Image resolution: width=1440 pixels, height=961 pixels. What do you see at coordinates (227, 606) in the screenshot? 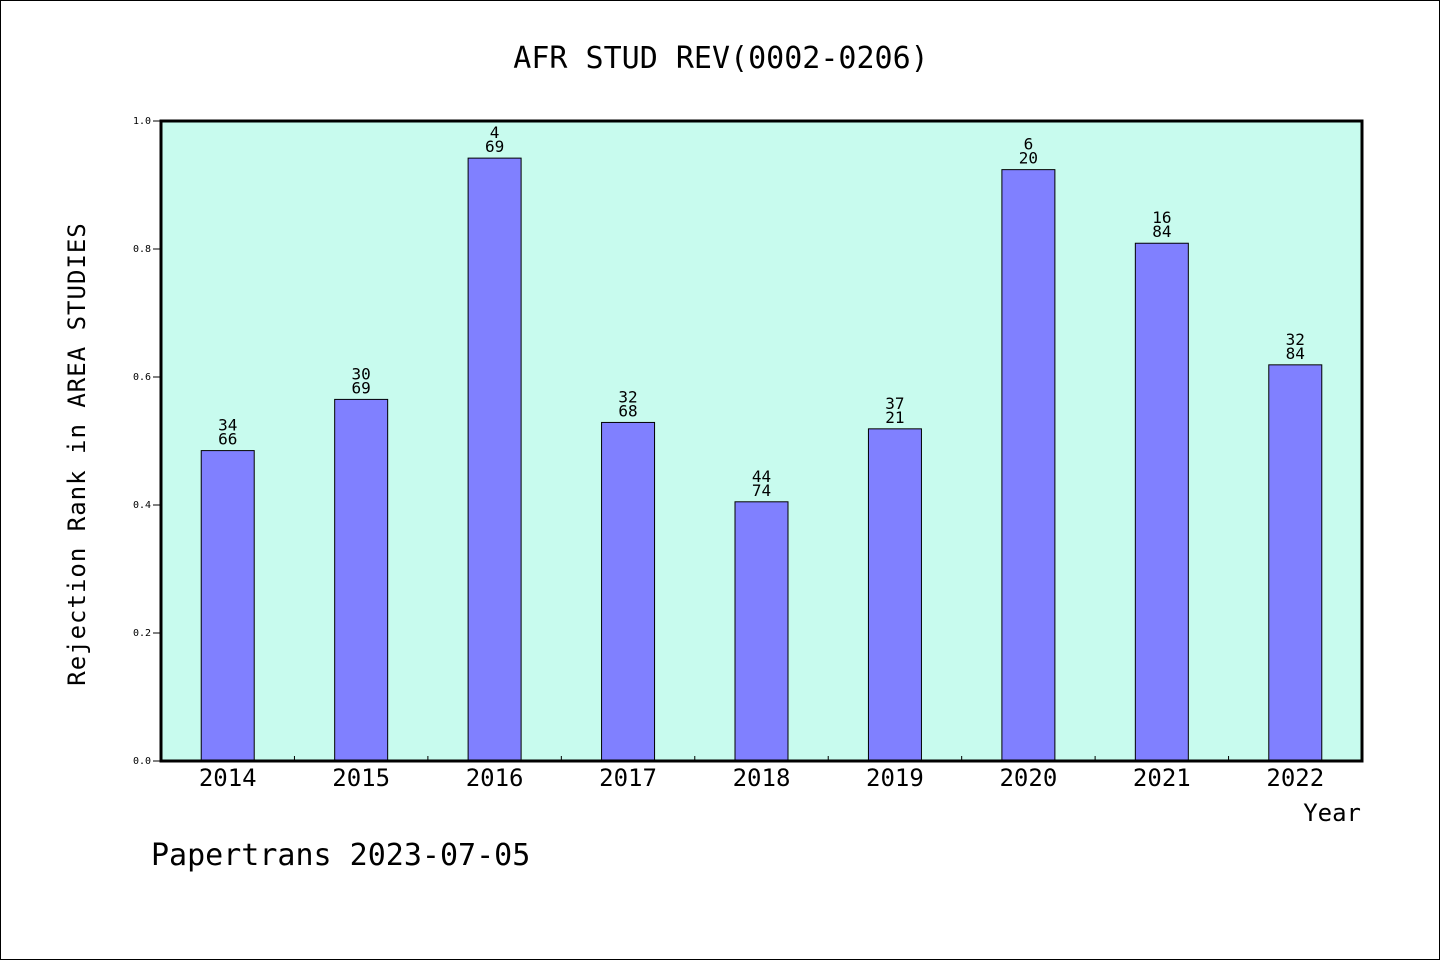
I see `bar-2014` at bounding box center [227, 606].